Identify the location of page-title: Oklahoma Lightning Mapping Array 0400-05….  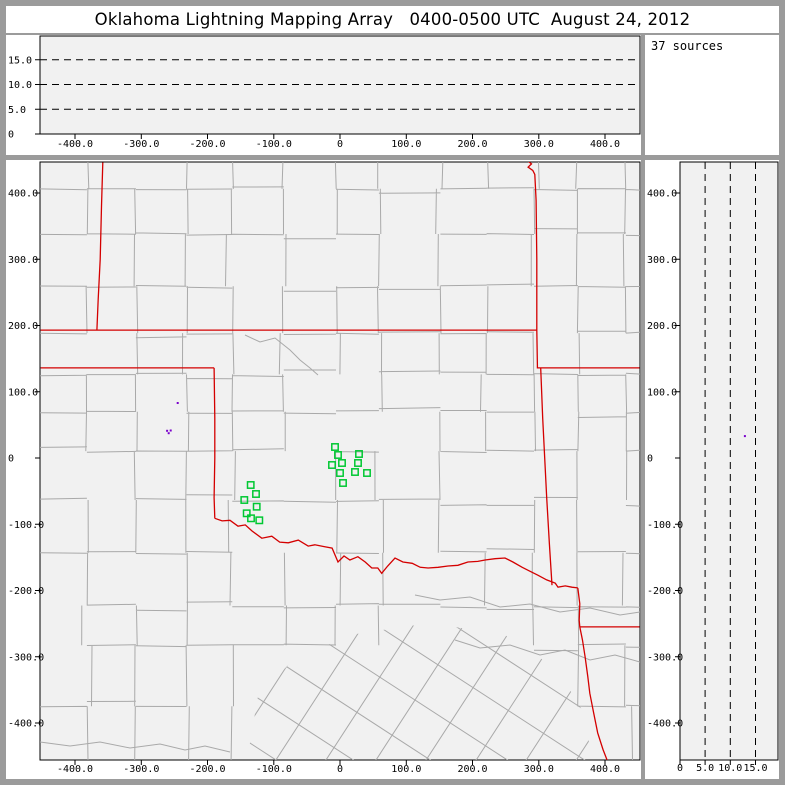
(392, 19).